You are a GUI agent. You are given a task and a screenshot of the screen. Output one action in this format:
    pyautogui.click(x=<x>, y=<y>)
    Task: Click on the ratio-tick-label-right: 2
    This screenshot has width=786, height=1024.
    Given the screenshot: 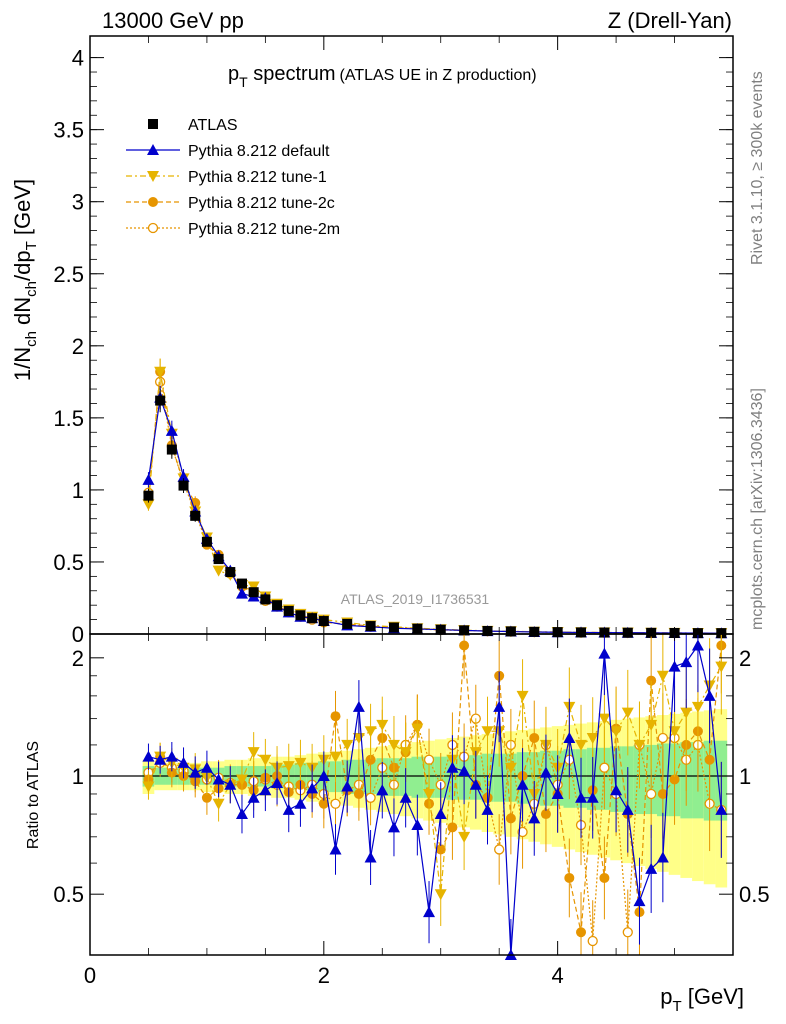 What is the action you would take?
    pyautogui.click(x=745, y=658)
    